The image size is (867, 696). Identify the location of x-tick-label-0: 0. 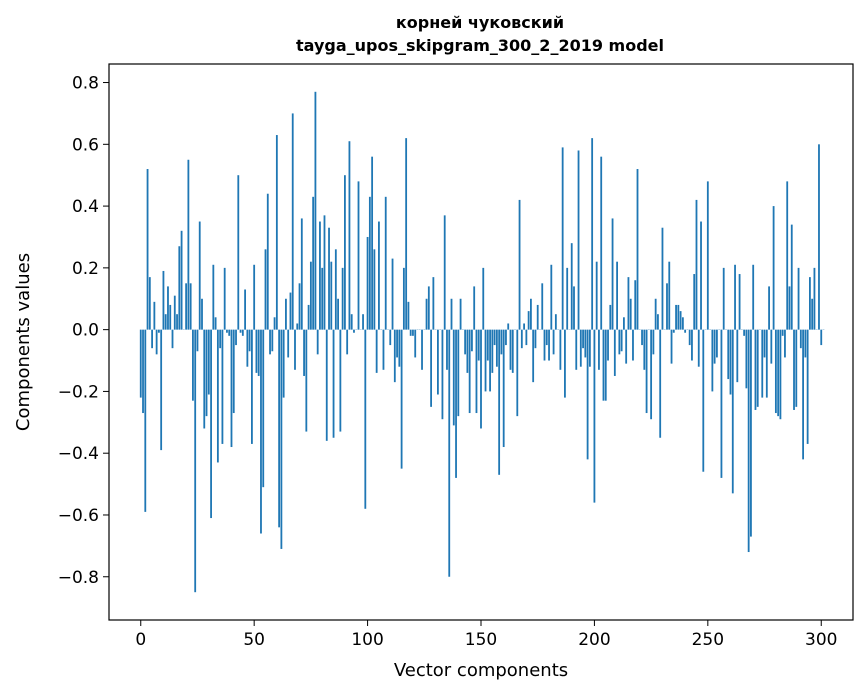
(140, 640).